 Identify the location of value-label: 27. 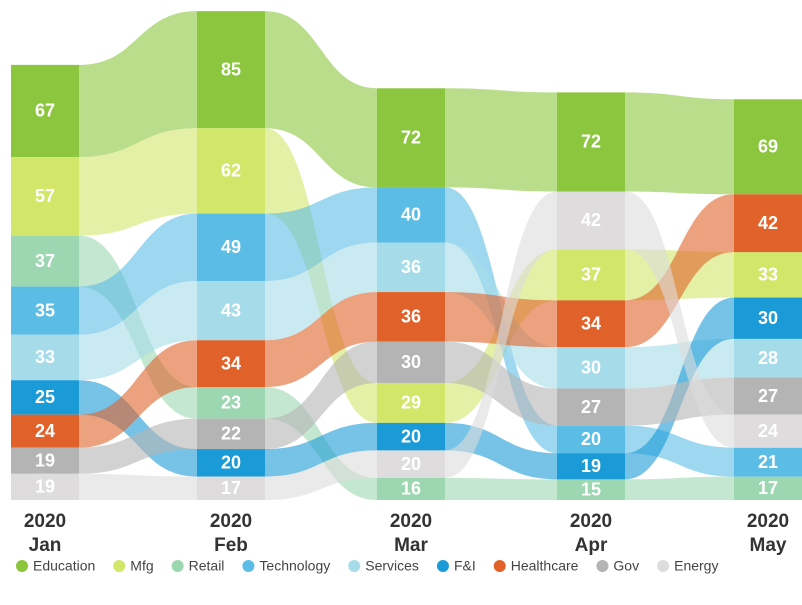
(591, 407).